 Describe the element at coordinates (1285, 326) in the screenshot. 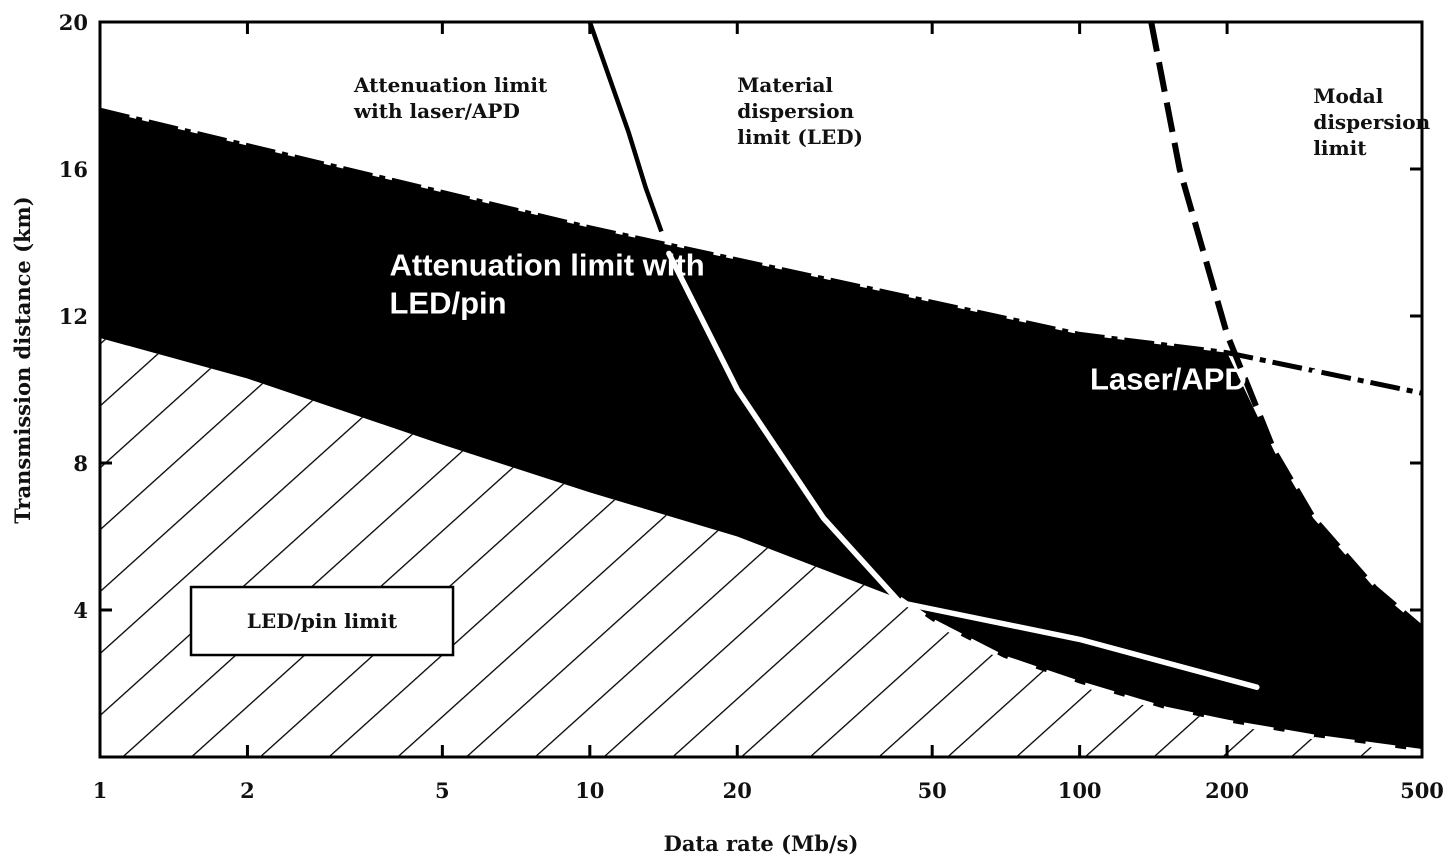

I see `modal-dispersion-line` at that location.